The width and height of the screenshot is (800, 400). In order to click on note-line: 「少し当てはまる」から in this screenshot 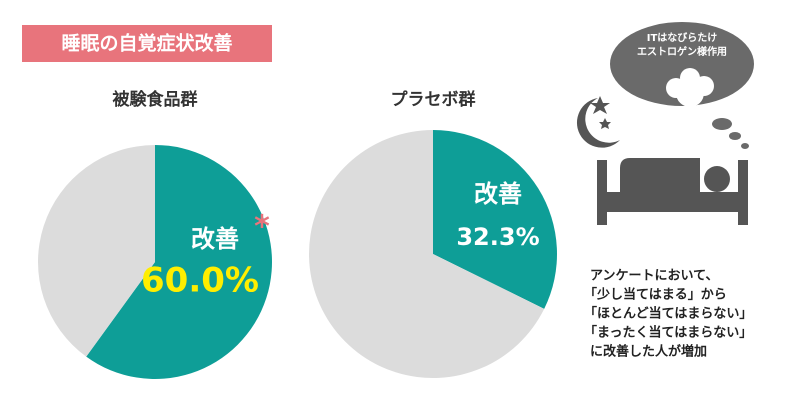, I will do `click(655, 295)`.